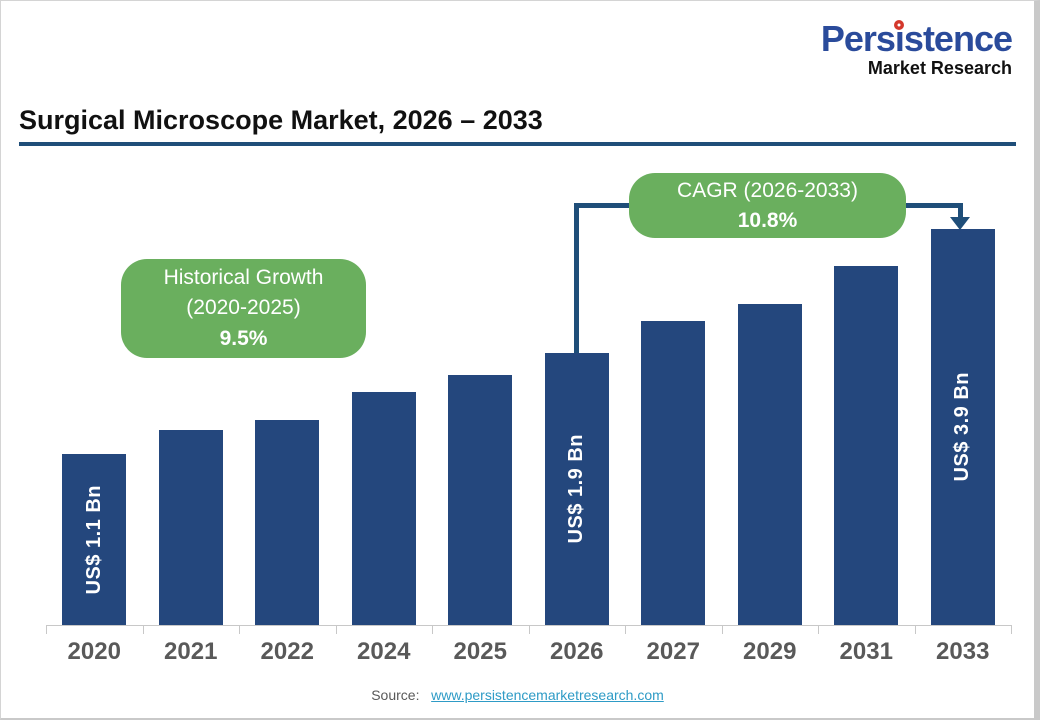 This screenshot has height=720, width=1040. I want to click on bar-2026: US$ 1.9 Bn, so click(576, 489).